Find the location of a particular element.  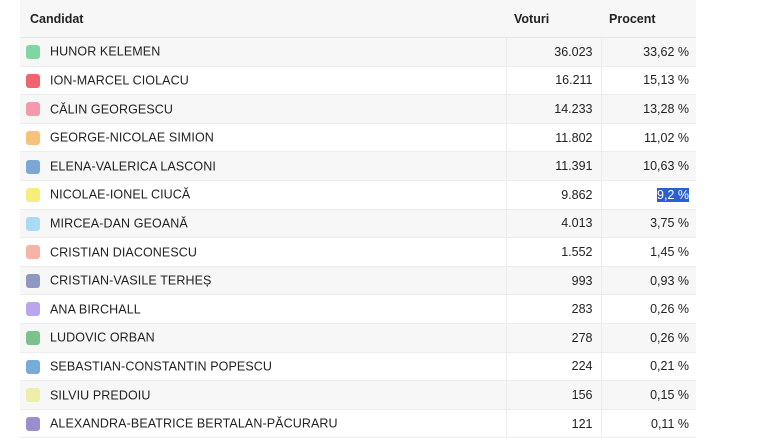

percent-cell: 1,45 % is located at coordinates (648, 252).